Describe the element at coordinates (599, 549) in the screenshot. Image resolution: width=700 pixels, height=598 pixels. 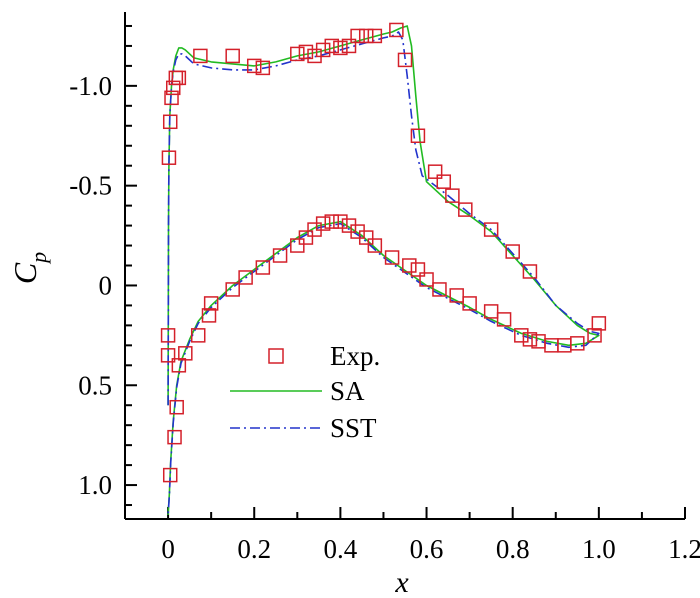
I see `x-tick-label: 1.0` at that location.